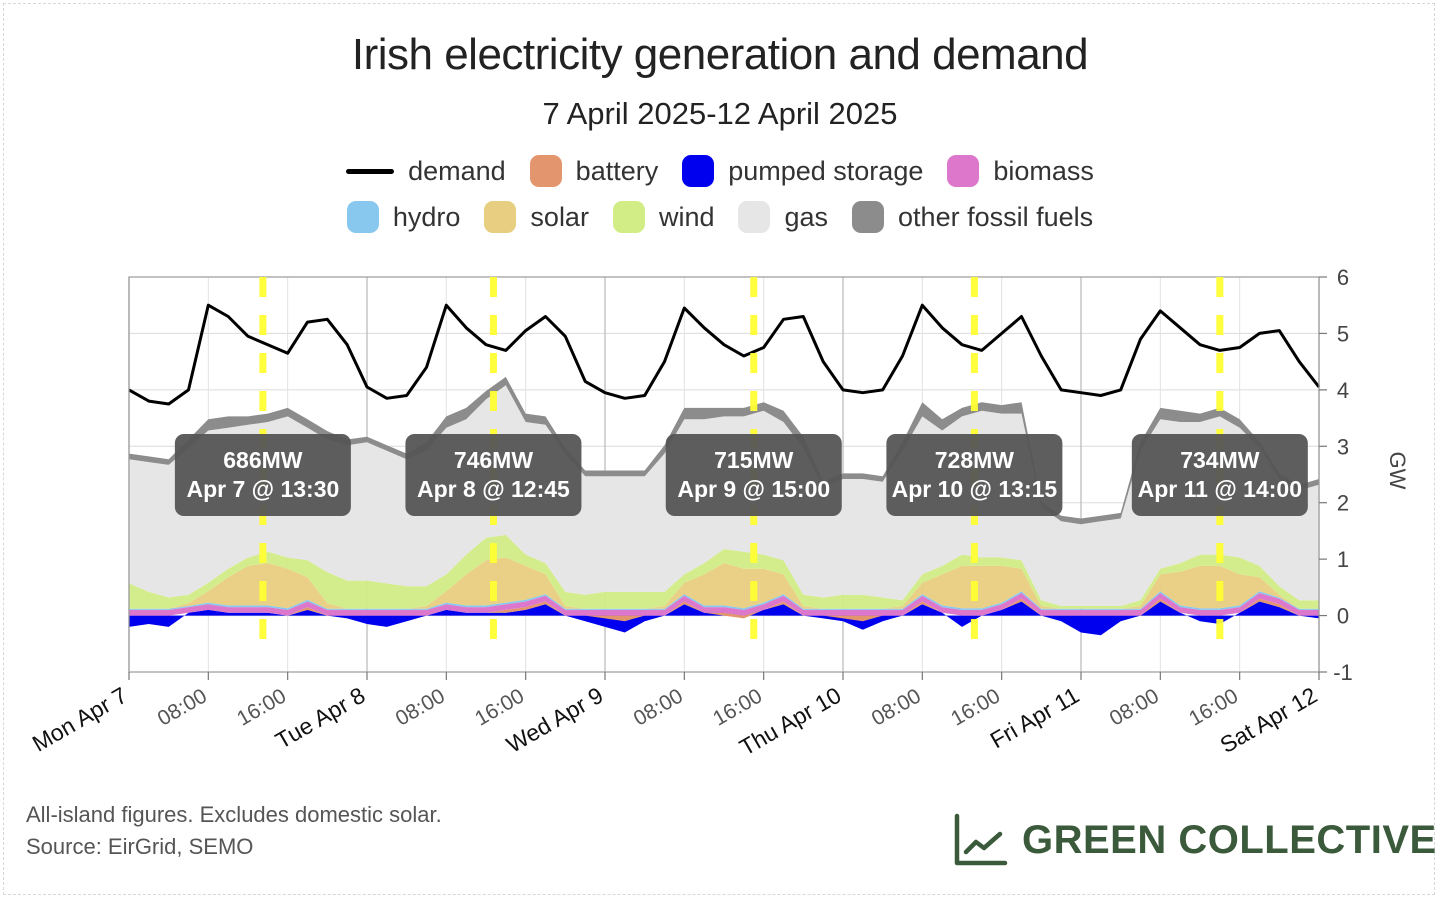  I want to click on legend-item-wind: wind, so click(663, 217).